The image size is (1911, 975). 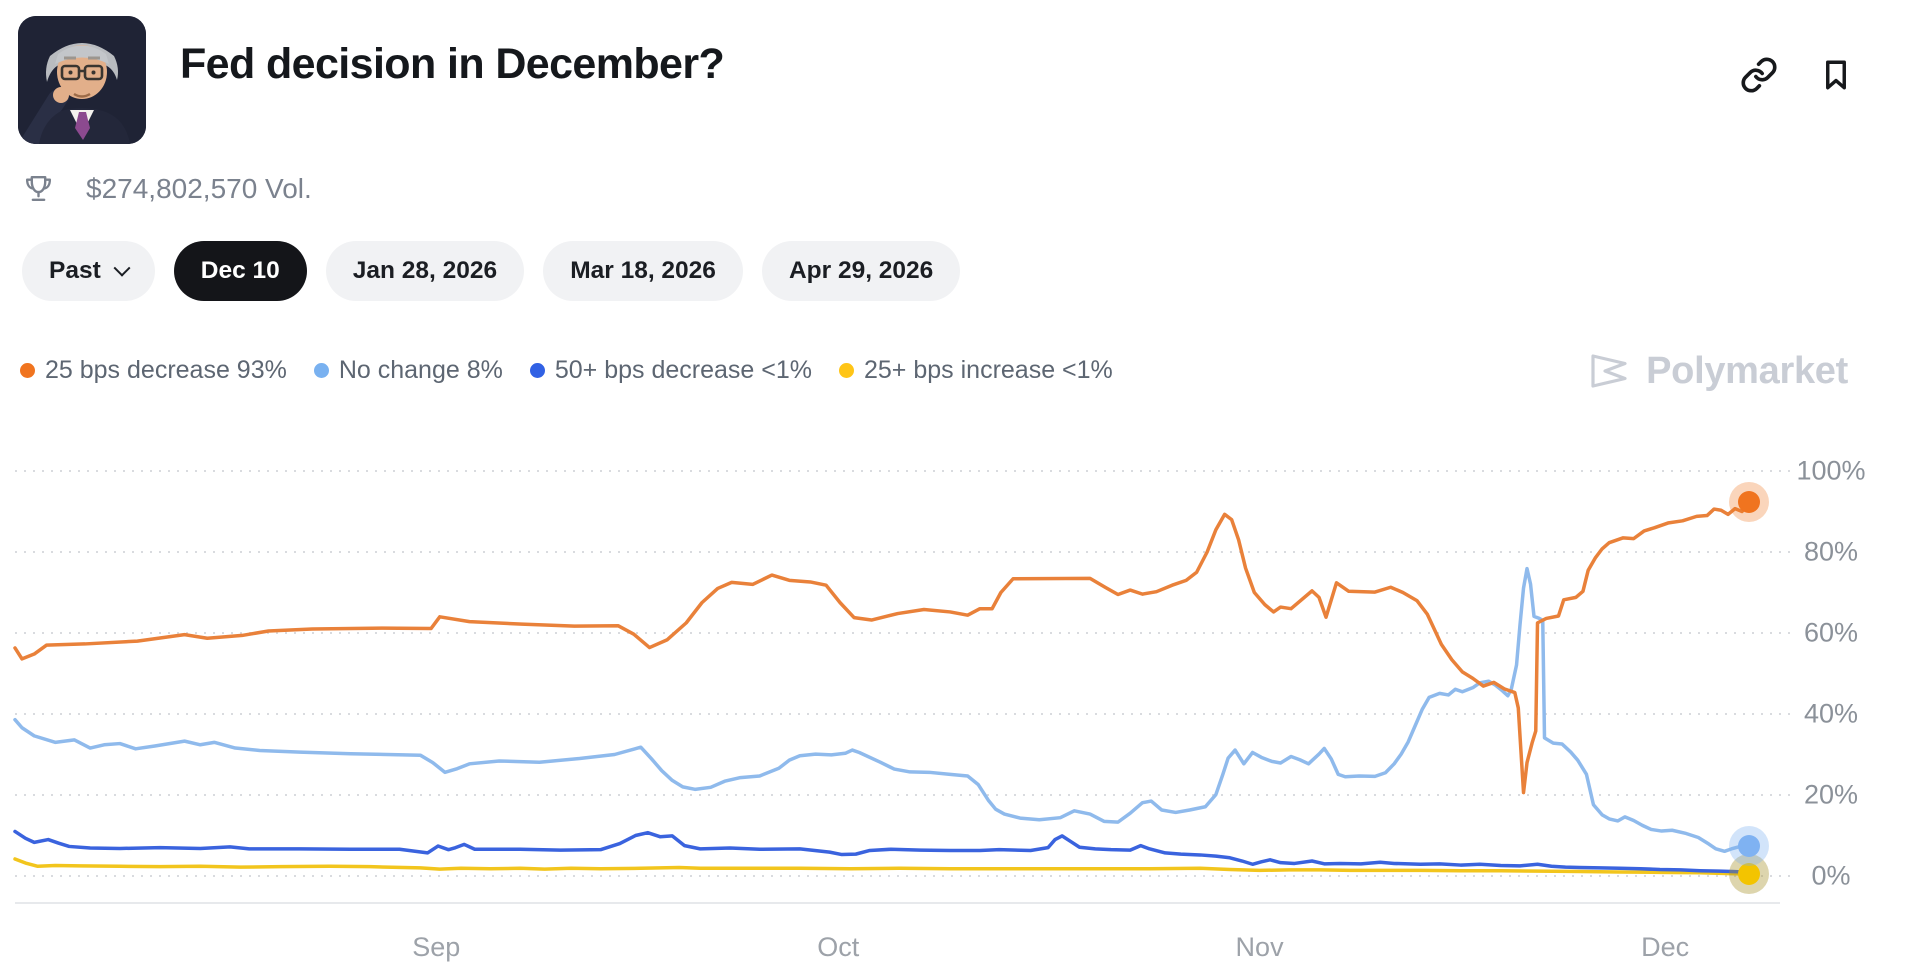 I want to click on legend-label: 25 bps decrease 93%, so click(x=166, y=370).